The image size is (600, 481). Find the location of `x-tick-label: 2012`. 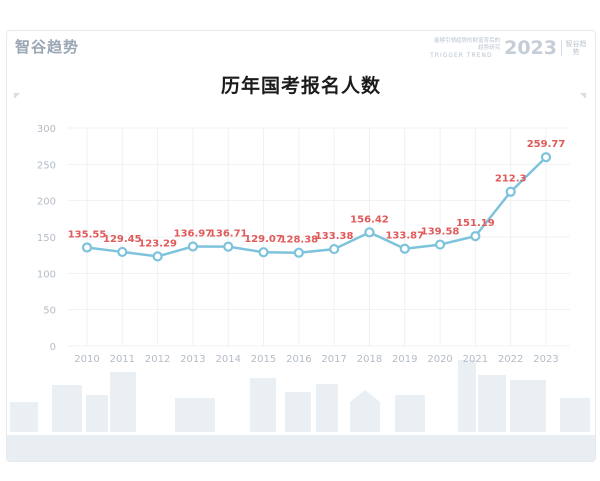

x-tick-label: 2012 is located at coordinates (157, 359).